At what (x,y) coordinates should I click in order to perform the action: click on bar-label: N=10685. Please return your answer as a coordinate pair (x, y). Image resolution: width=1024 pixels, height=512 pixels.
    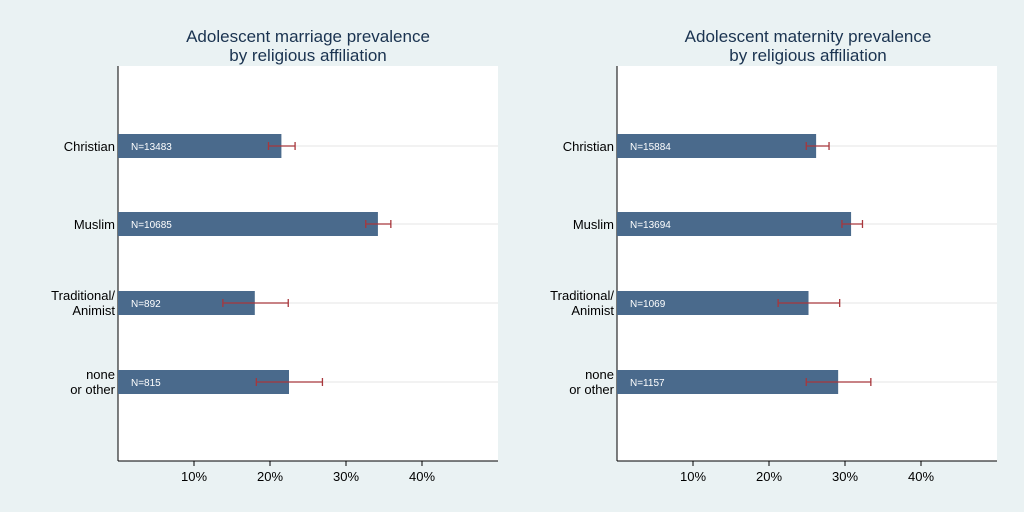
    Looking at the image, I should click on (151, 225).